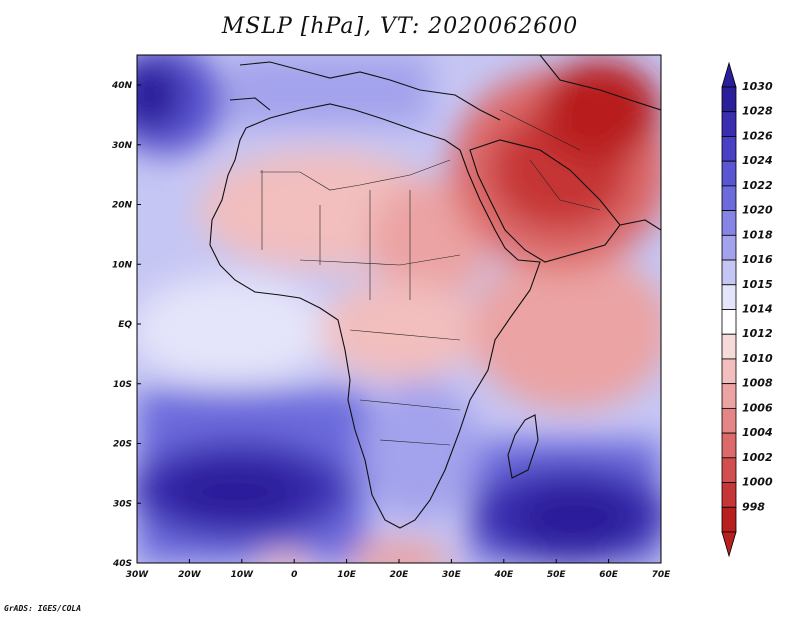 Image resolution: width=800 pixels, height=618 pixels. Describe the element at coordinates (757, 457) in the screenshot. I see `colorbar-label: 1002` at that location.